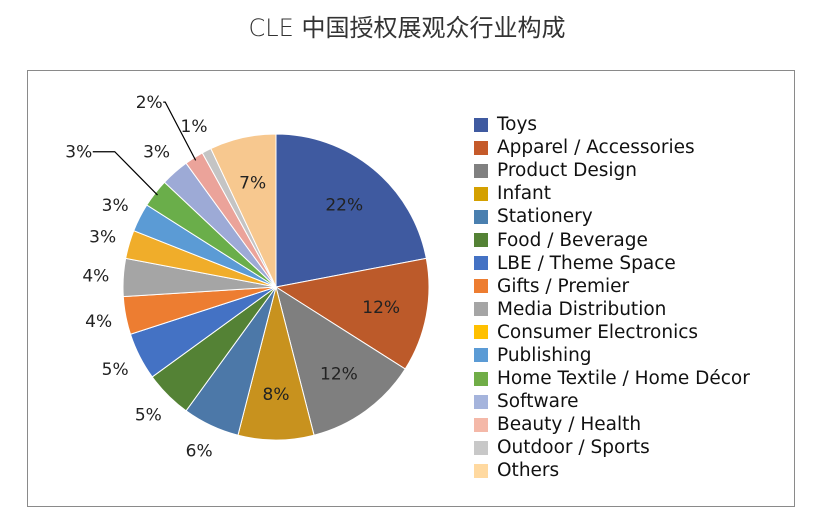 The image size is (814, 527). Describe the element at coordinates (612, 193) in the screenshot. I see `legend-item: Infant` at that location.